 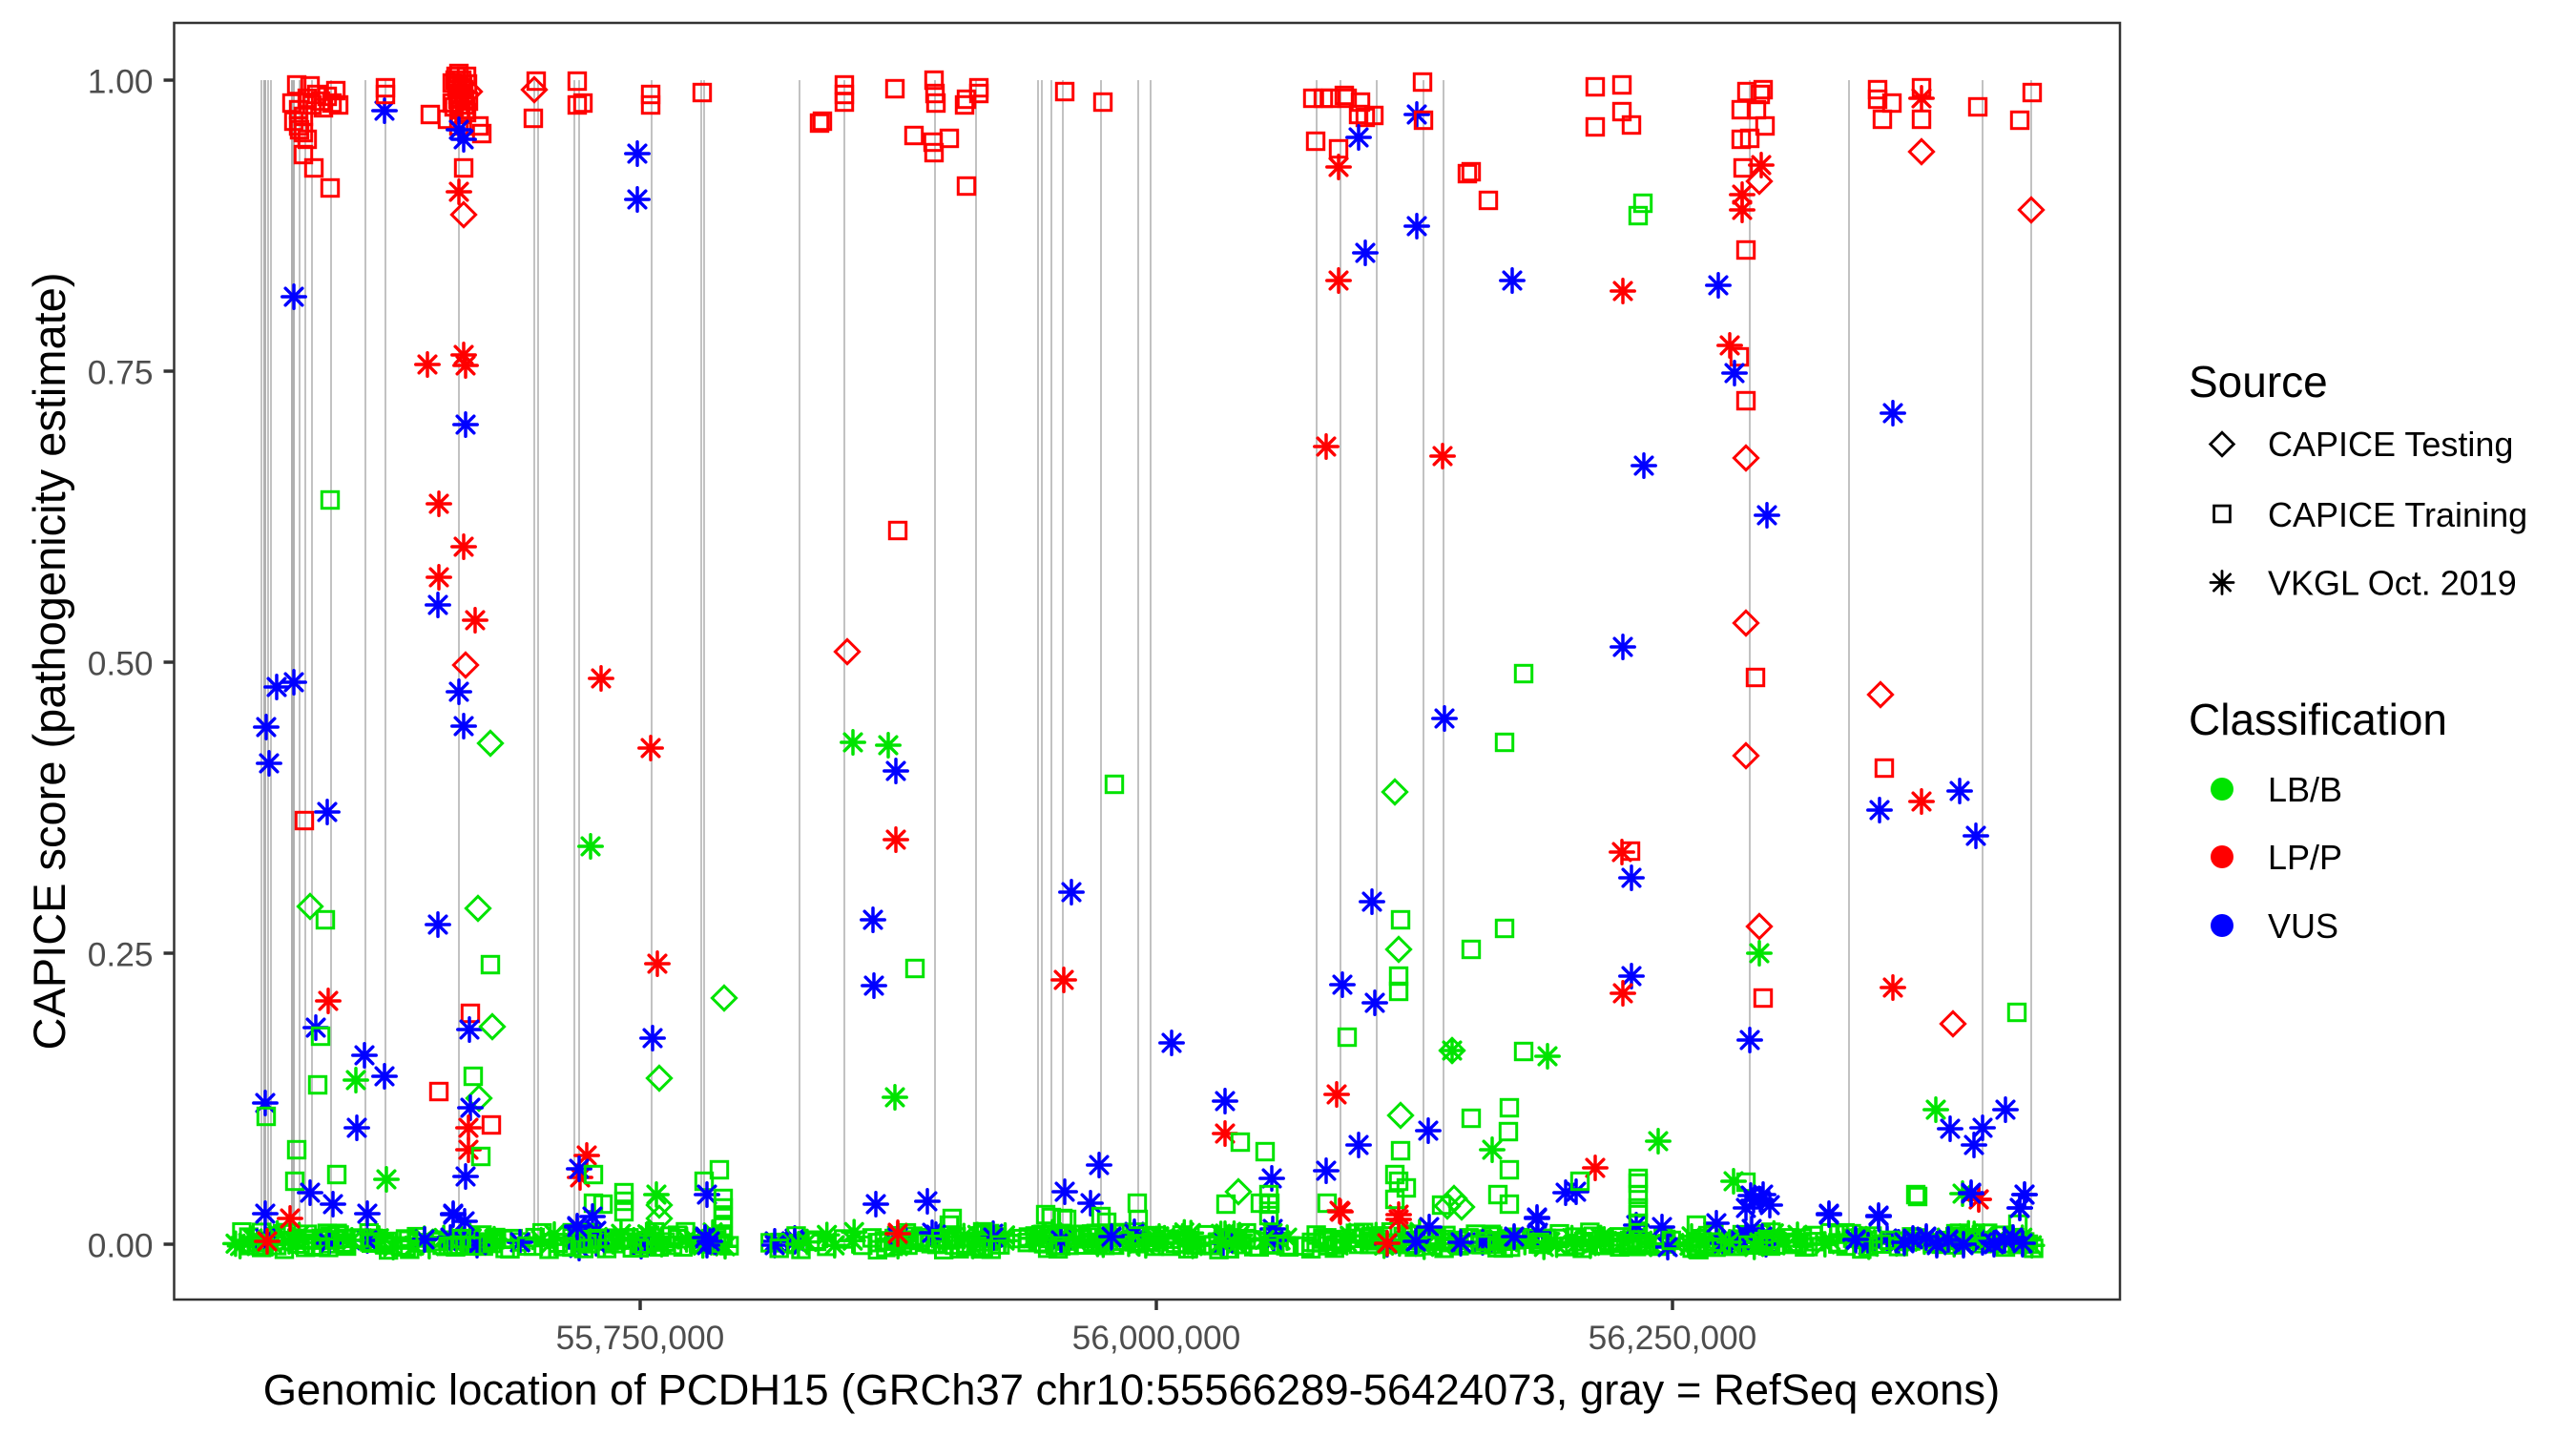 What do you see at coordinates (121, 1246) in the screenshot?
I see `svg-text: 0.00` at bounding box center [121, 1246].